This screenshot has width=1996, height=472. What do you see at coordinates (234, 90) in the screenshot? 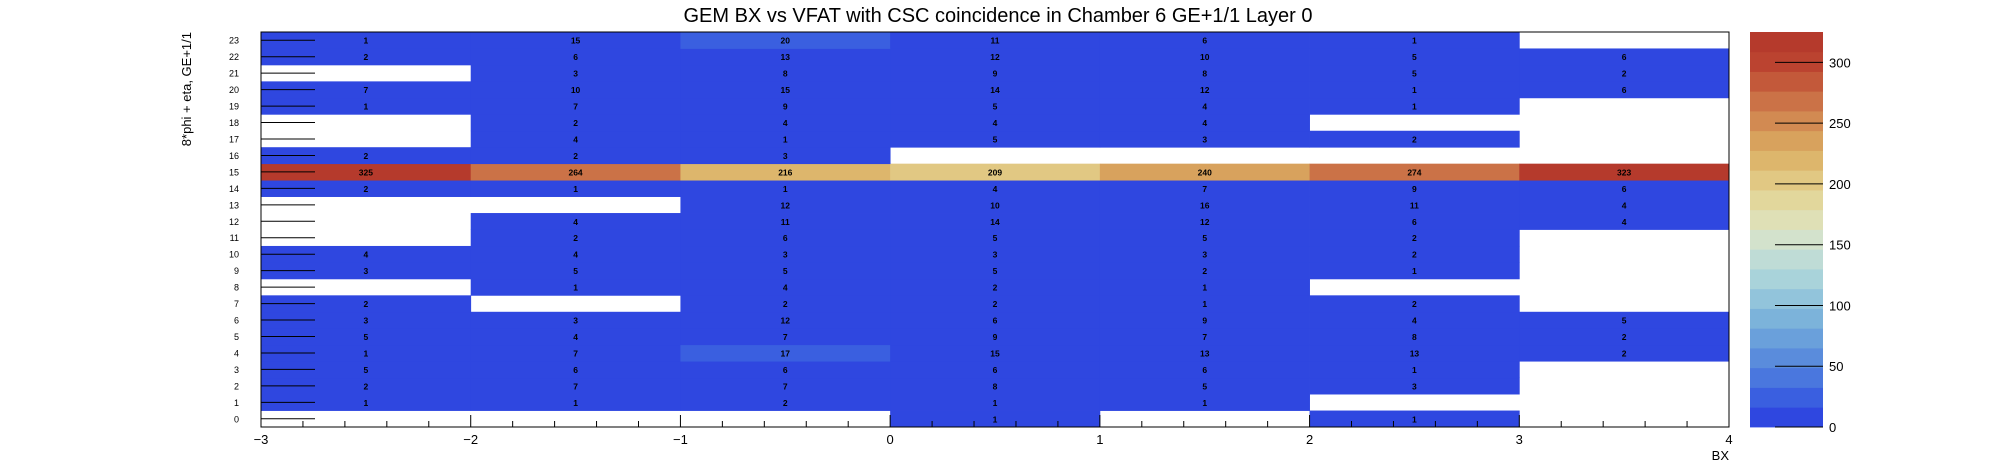
I see `y-tick-label: 20` at bounding box center [234, 90].